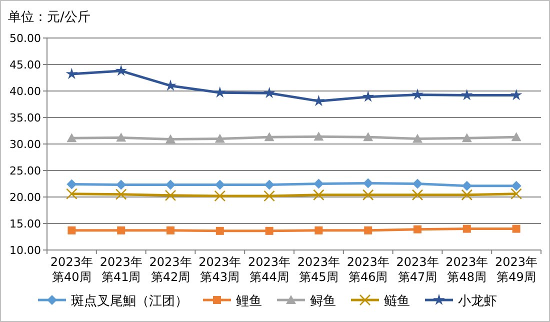 The height and width of the screenshot is (322, 550). I want to click on y-tick-label: 10.00, so click(25, 250).